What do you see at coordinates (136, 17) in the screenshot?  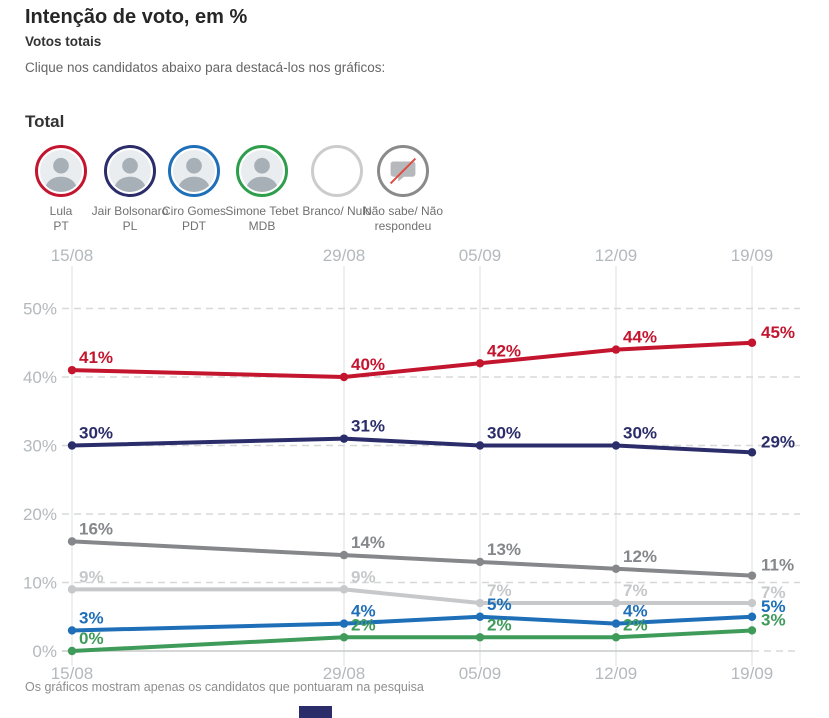 I see `page-title: Intenção de voto, em %` at bounding box center [136, 17].